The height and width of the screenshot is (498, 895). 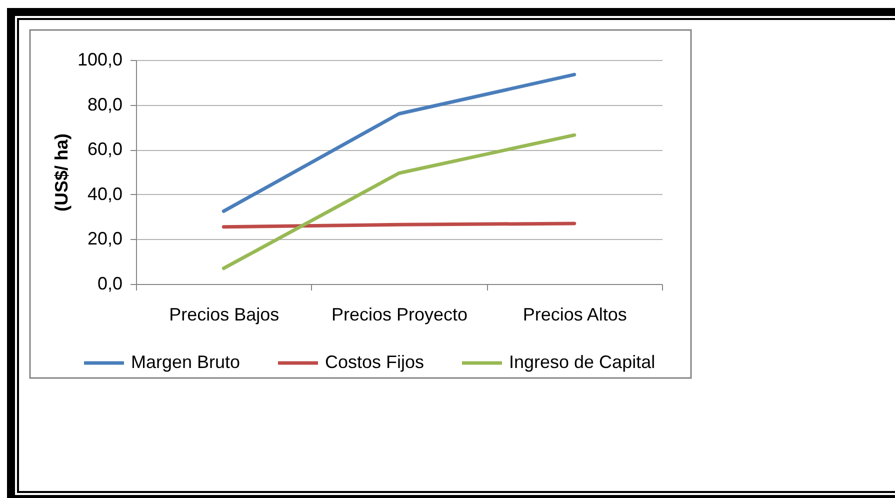 What do you see at coordinates (104, 238) in the screenshot?
I see `y-tick-label: 20,0` at bounding box center [104, 238].